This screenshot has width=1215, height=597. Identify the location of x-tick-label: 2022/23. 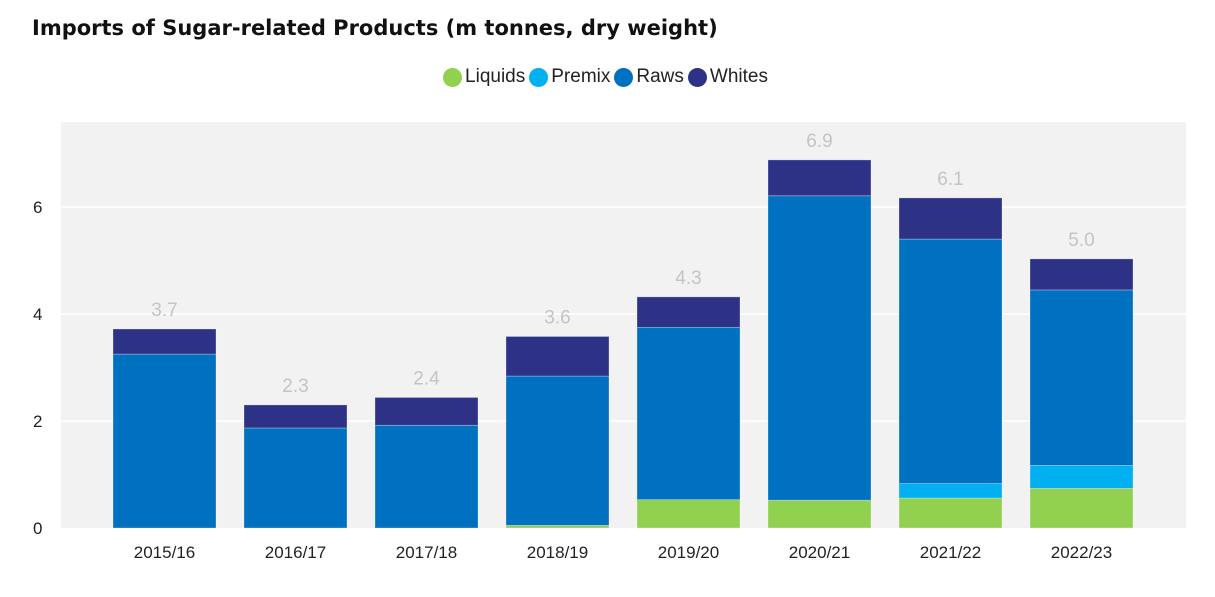
(1081, 552).